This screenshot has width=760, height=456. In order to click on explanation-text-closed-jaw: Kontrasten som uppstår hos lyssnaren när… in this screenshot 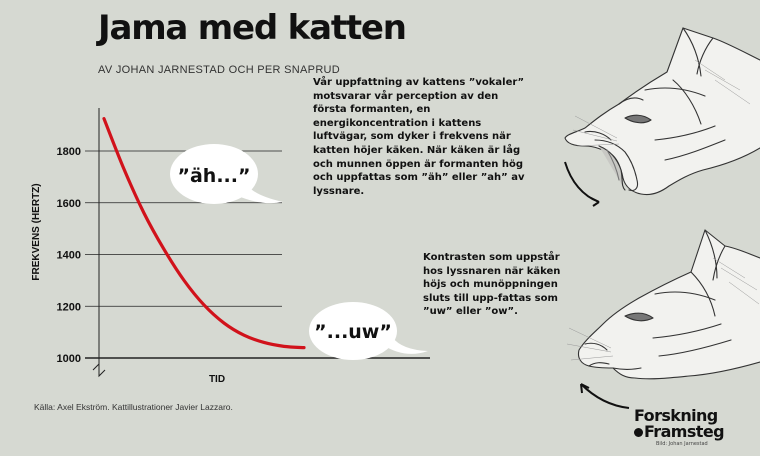, I will do `click(492, 285)`.